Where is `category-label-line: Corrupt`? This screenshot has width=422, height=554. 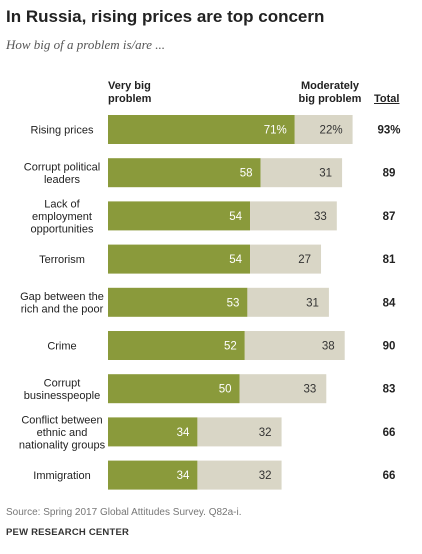
category-label-line: Corrupt is located at coordinates (62, 383).